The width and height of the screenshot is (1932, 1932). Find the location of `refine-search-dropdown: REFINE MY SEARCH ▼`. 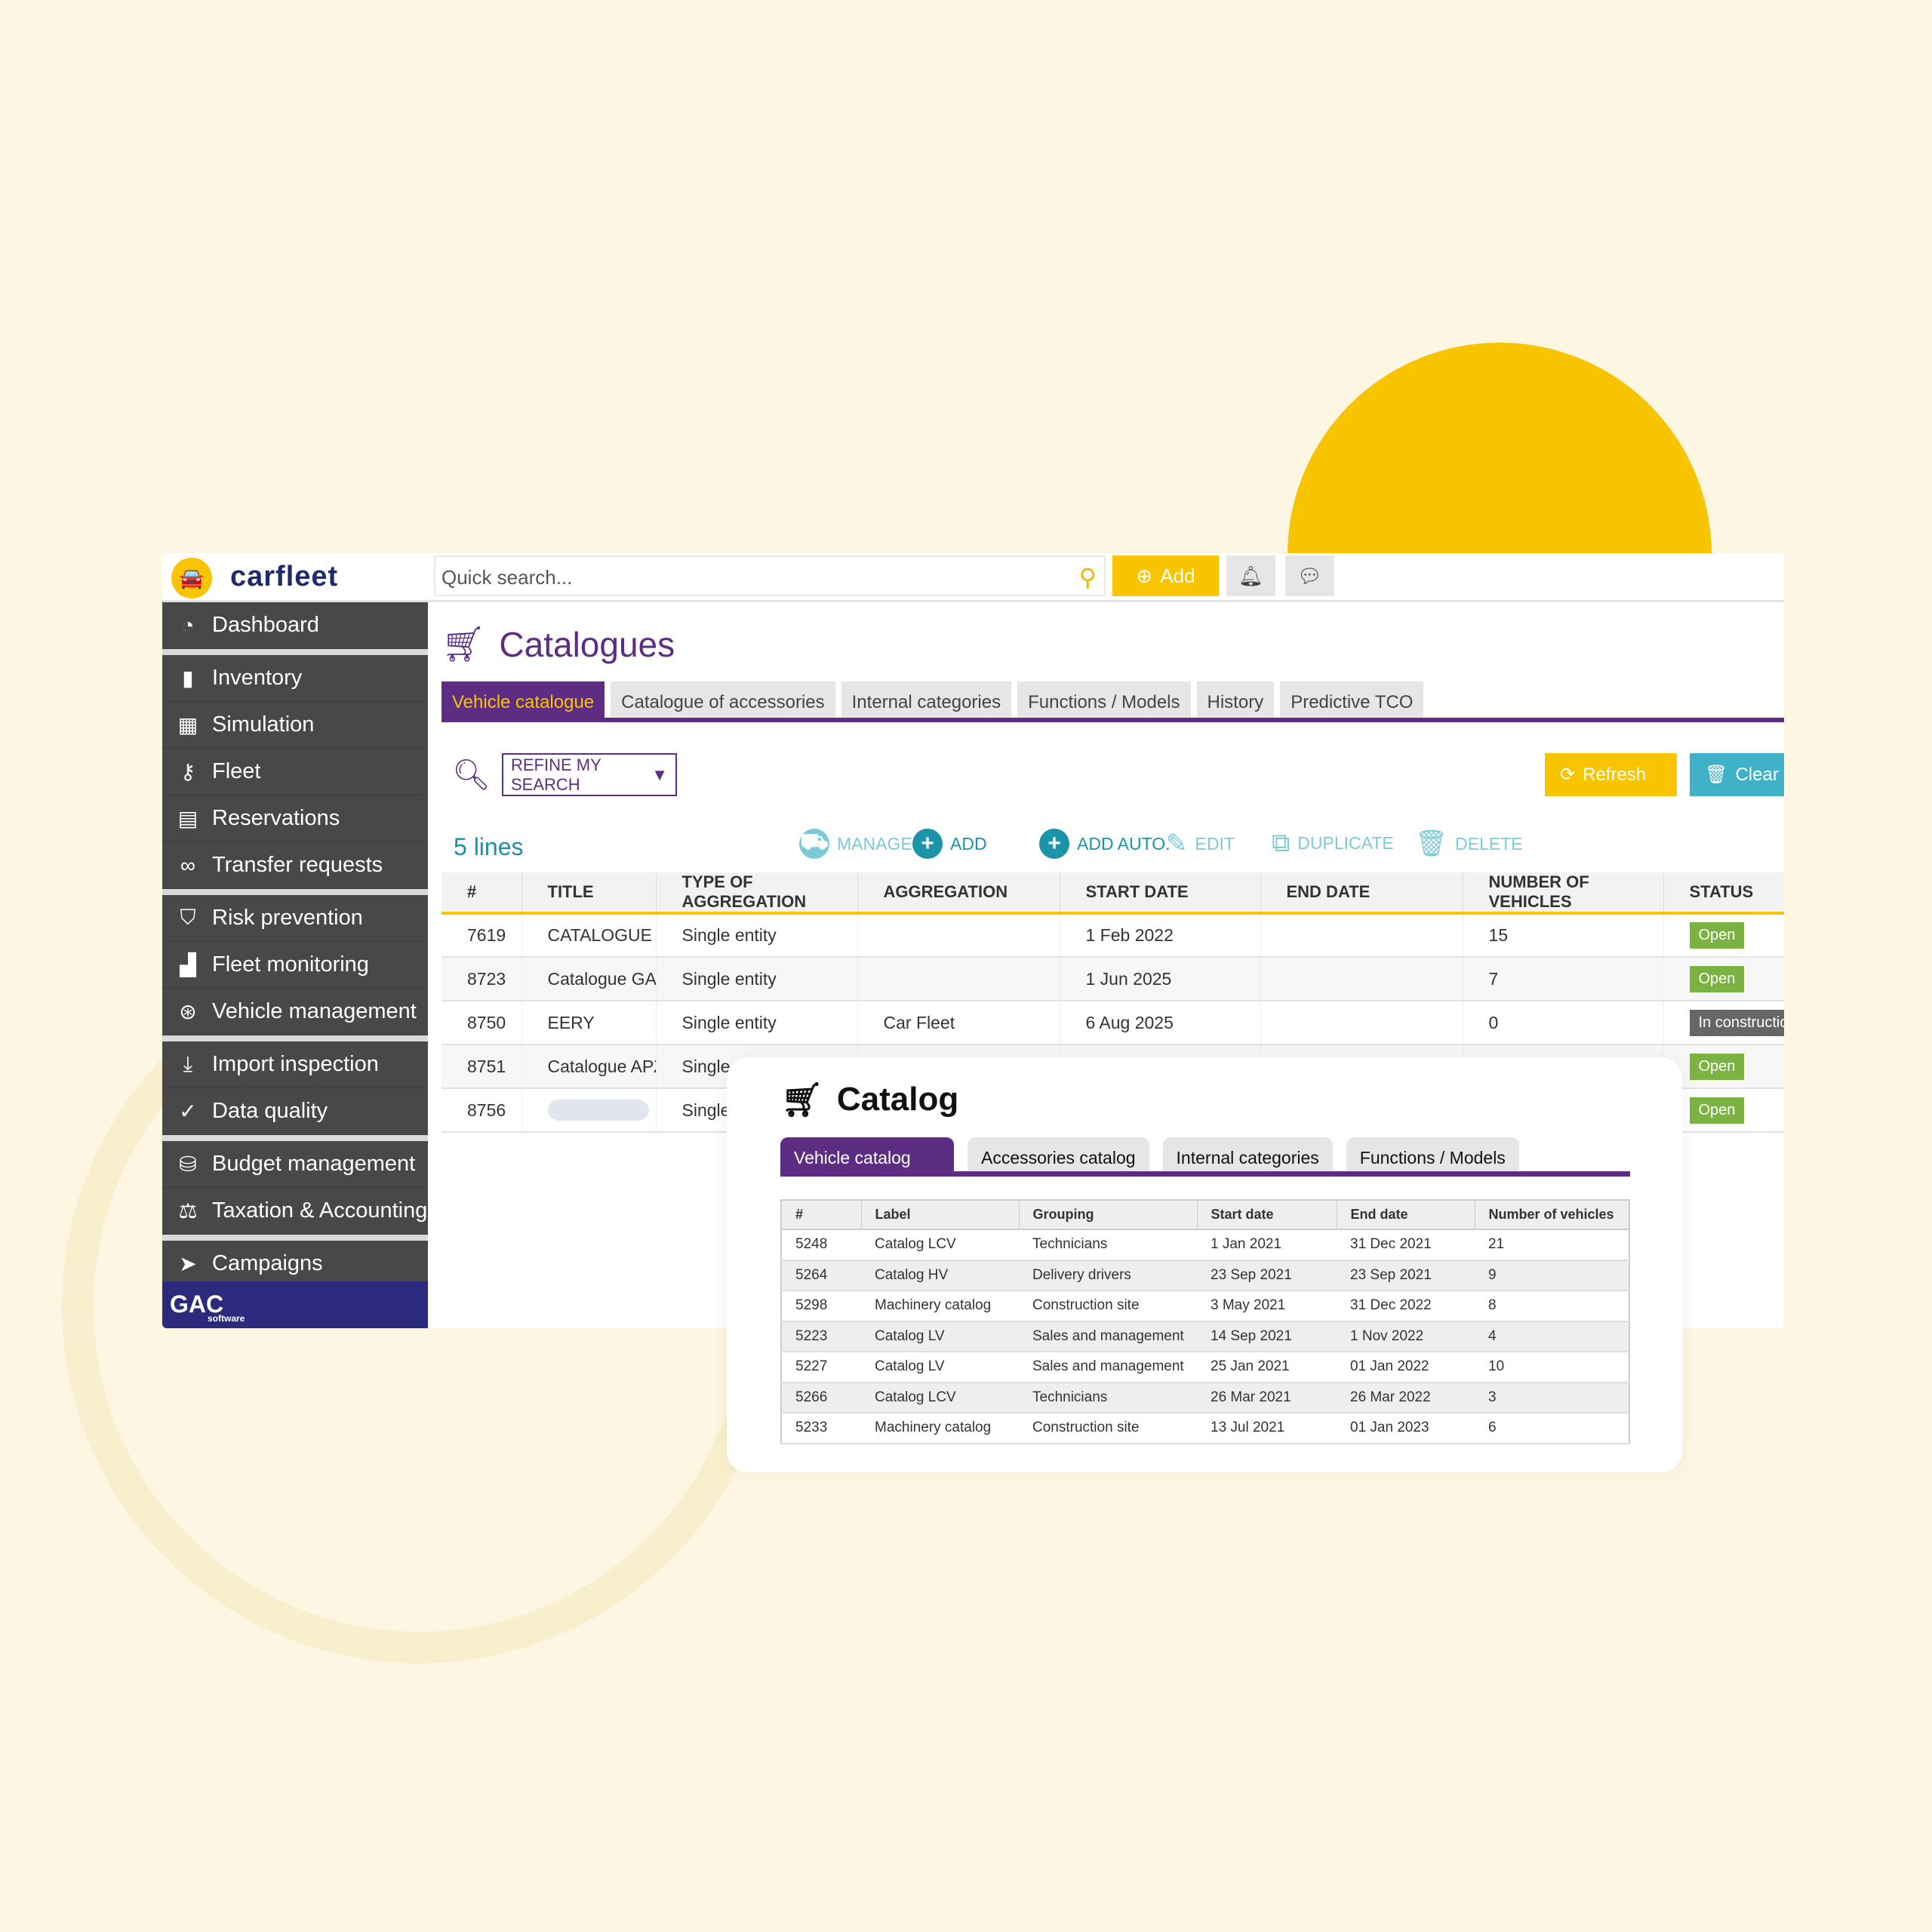

refine-search-dropdown: REFINE MY SEARCH ▼ is located at coordinates (589, 774).